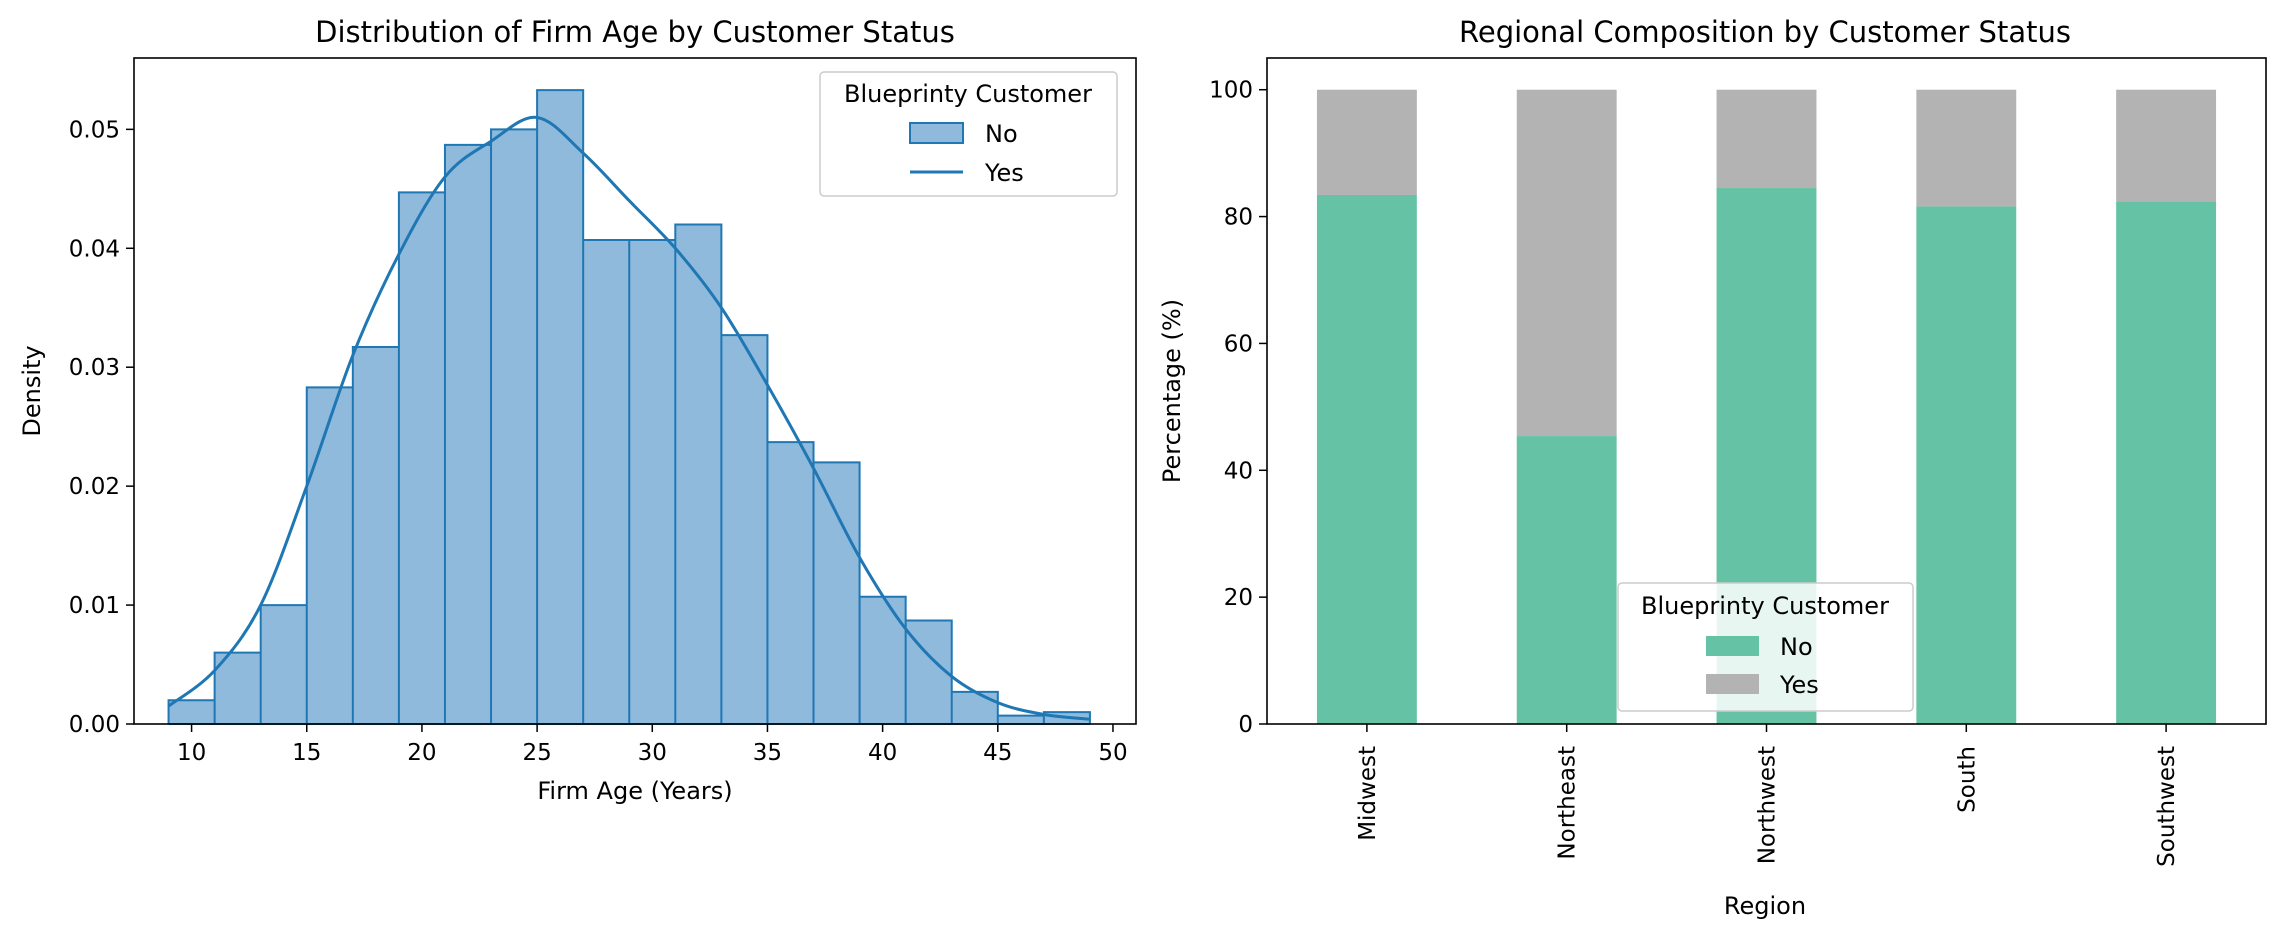  Describe the element at coordinates (421, 753) in the screenshot. I see `x-tick-label: 20` at that location.